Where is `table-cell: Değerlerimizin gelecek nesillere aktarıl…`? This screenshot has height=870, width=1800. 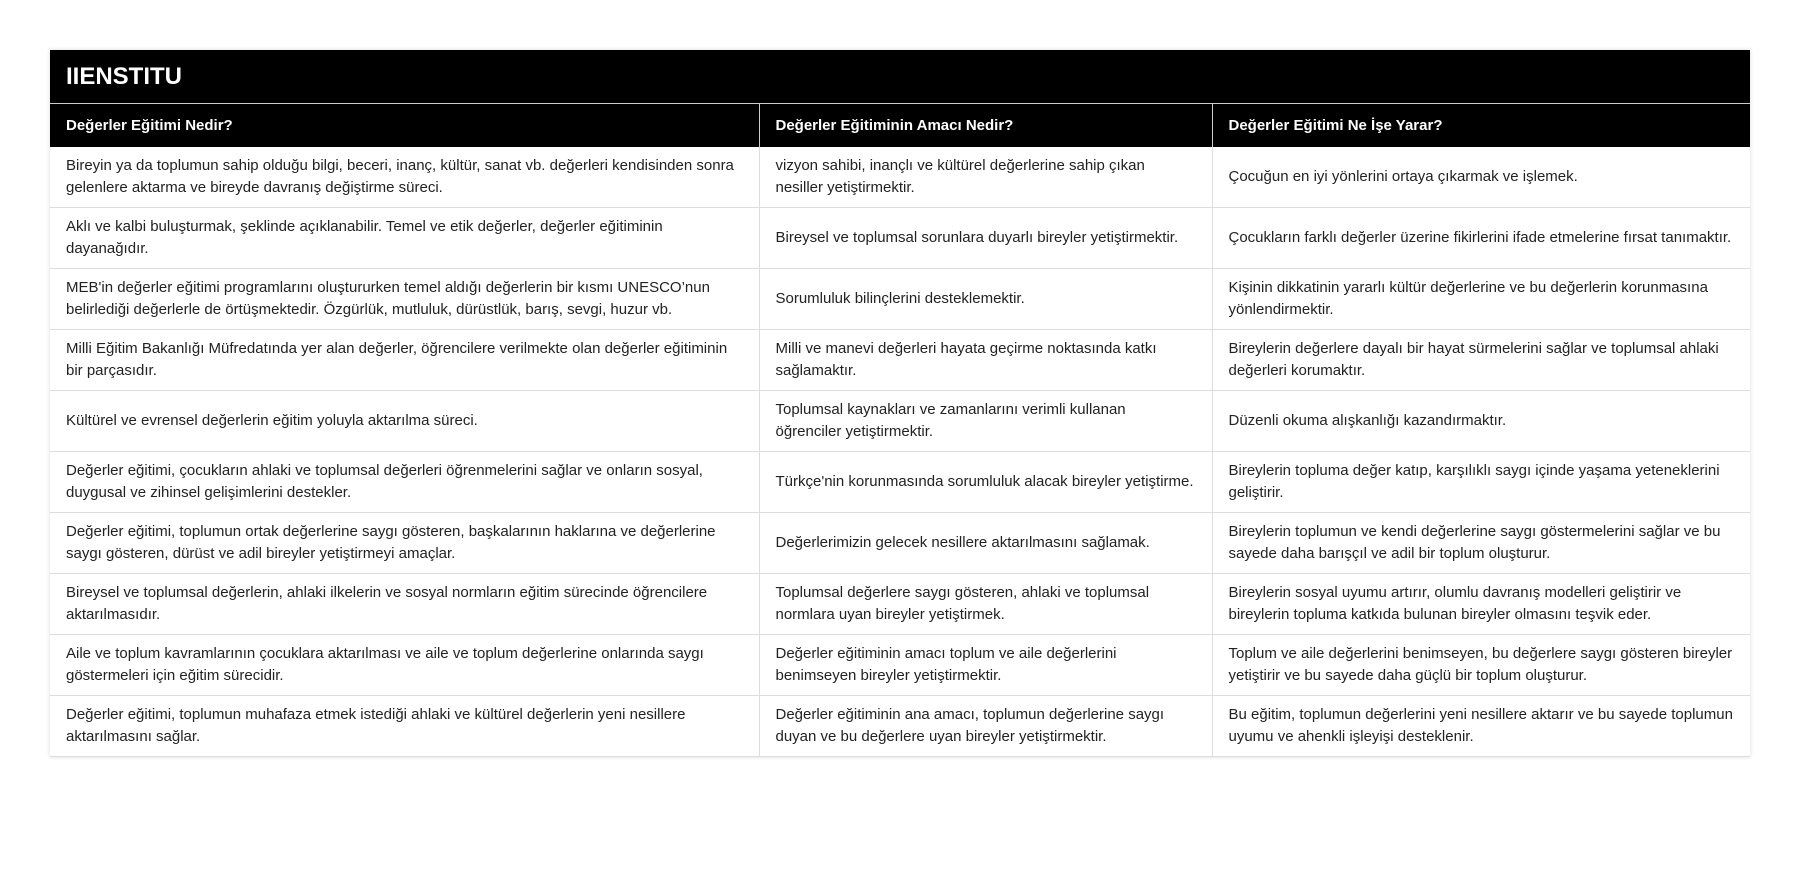 table-cell: Değerlerimizin gelecek nesillere aktarıl… is located at coordinates (986, 543).